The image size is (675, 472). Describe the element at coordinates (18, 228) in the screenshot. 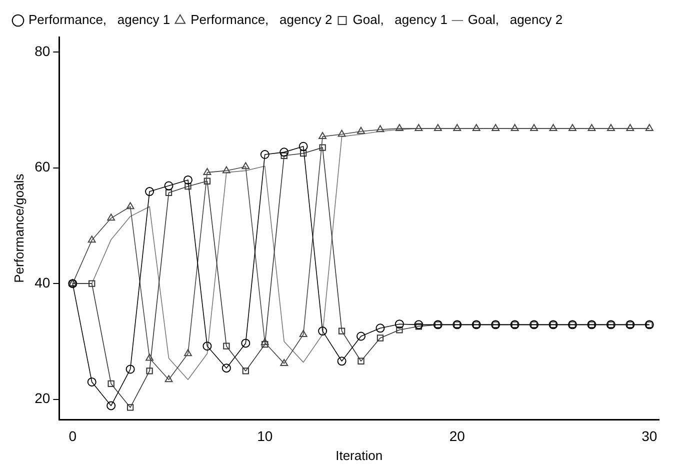

I see `y-axis-title: Performance/goals` at that location.